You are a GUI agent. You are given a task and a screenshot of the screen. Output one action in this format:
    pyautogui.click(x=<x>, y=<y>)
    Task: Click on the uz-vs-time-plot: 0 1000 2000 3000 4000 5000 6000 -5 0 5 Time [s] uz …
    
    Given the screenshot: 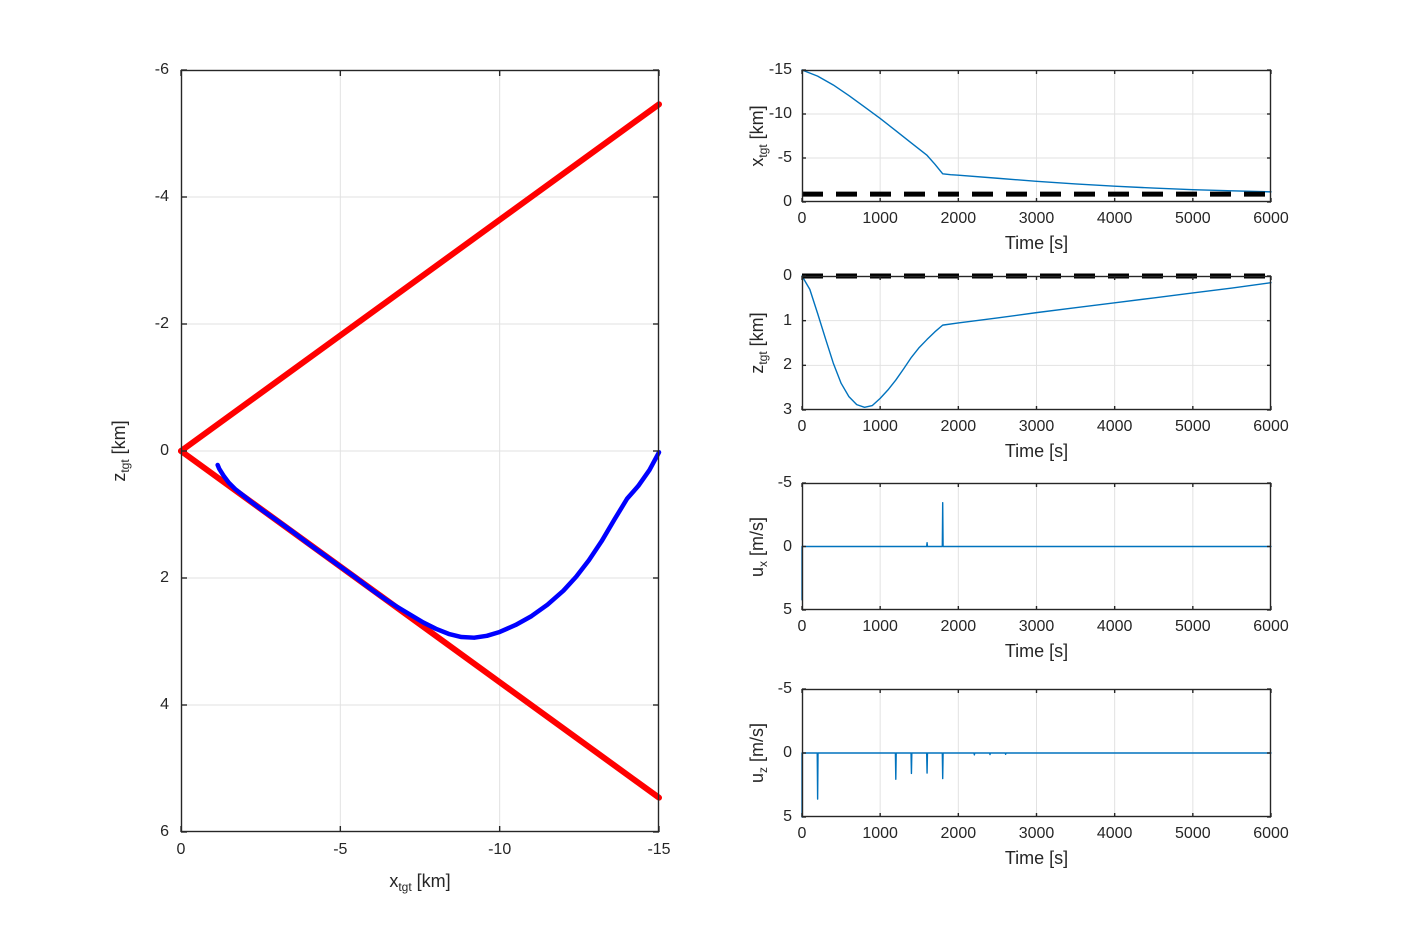 What is the action you would take?
    pyautogui.click(x=1018, y=774)
    